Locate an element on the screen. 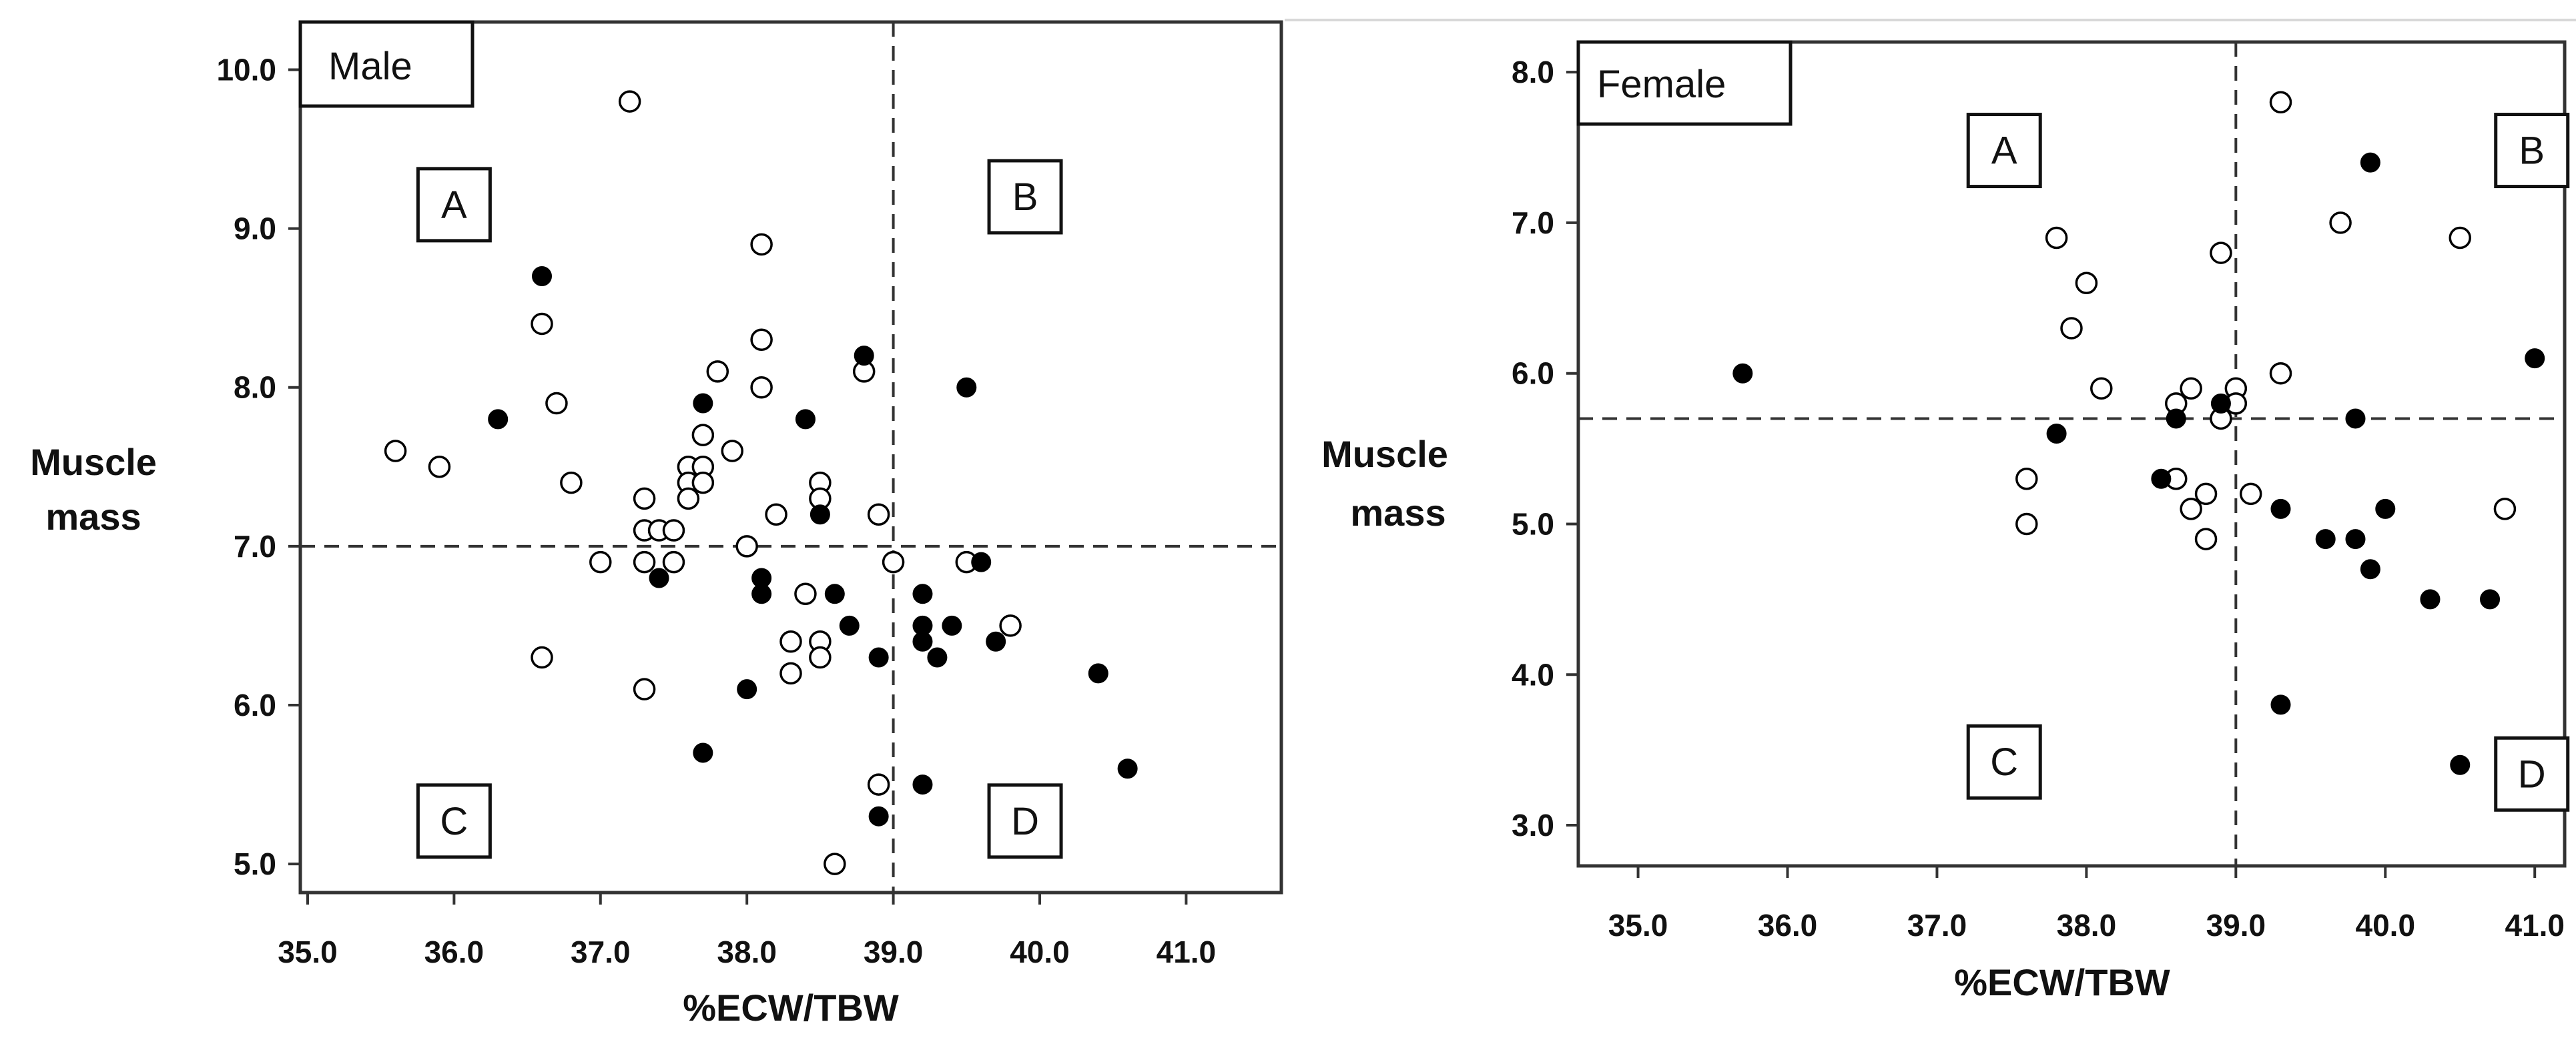 The width and height of the screenshot is (2576, 1046). x-tick-label: 40.0 is located at coordinates (2386, 925).